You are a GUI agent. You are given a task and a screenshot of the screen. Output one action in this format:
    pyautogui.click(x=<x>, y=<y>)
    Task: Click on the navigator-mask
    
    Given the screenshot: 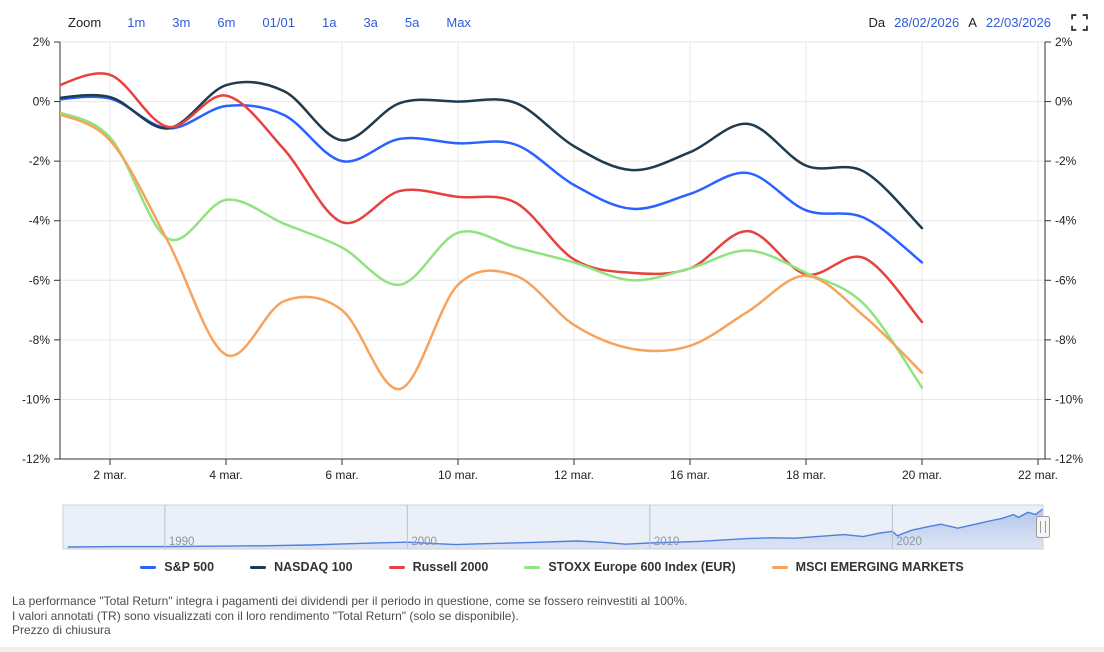 What is the action you would take?
    pyautogui.click(x=553, y=527)
    